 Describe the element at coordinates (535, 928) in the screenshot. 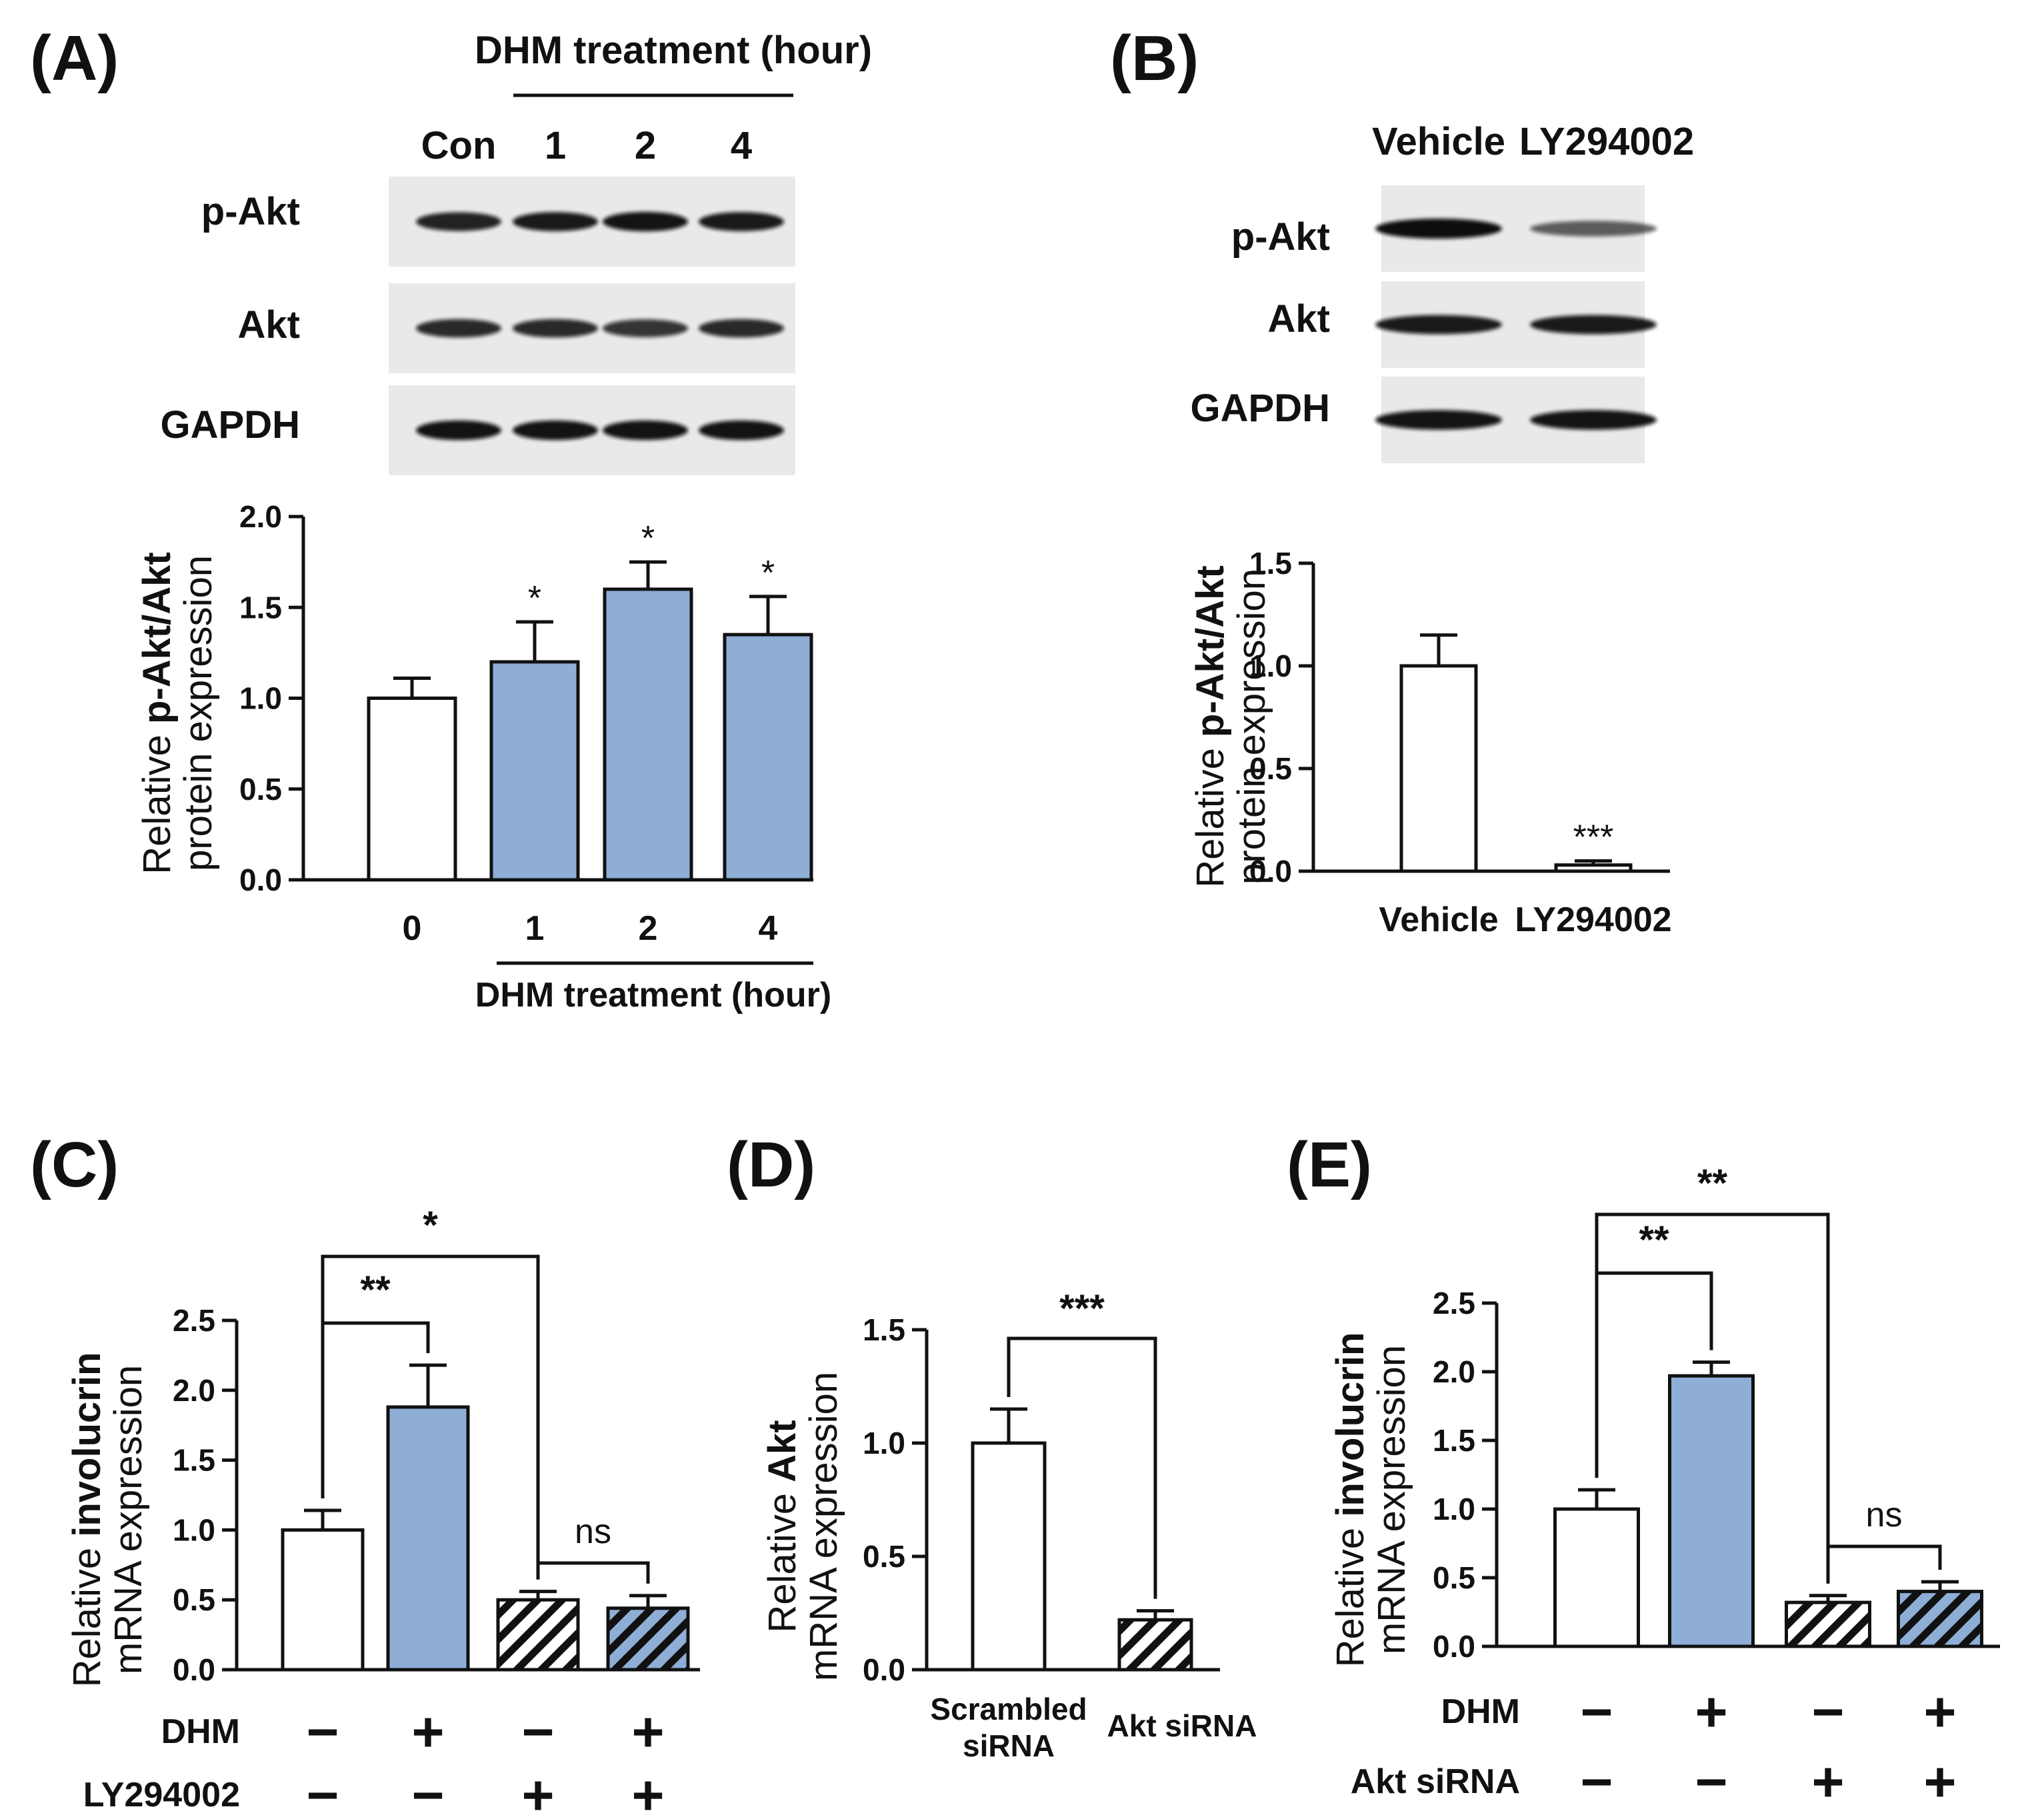

I see `x-tick-label: 1` at that location.